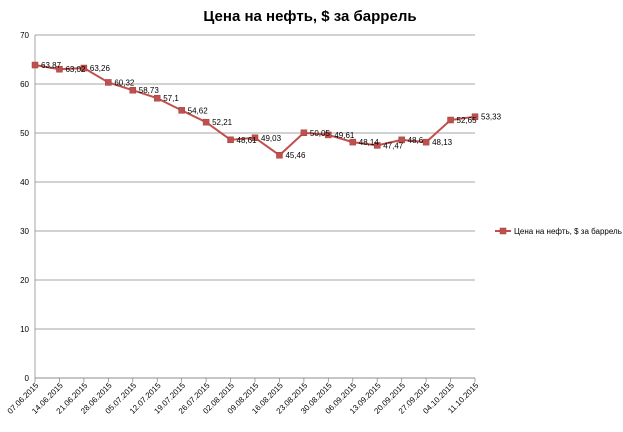 The image size is (623, 432). Describe the element at coordinates (51, 65) in the screenshot. I see `data-label: 63,87` at that location.